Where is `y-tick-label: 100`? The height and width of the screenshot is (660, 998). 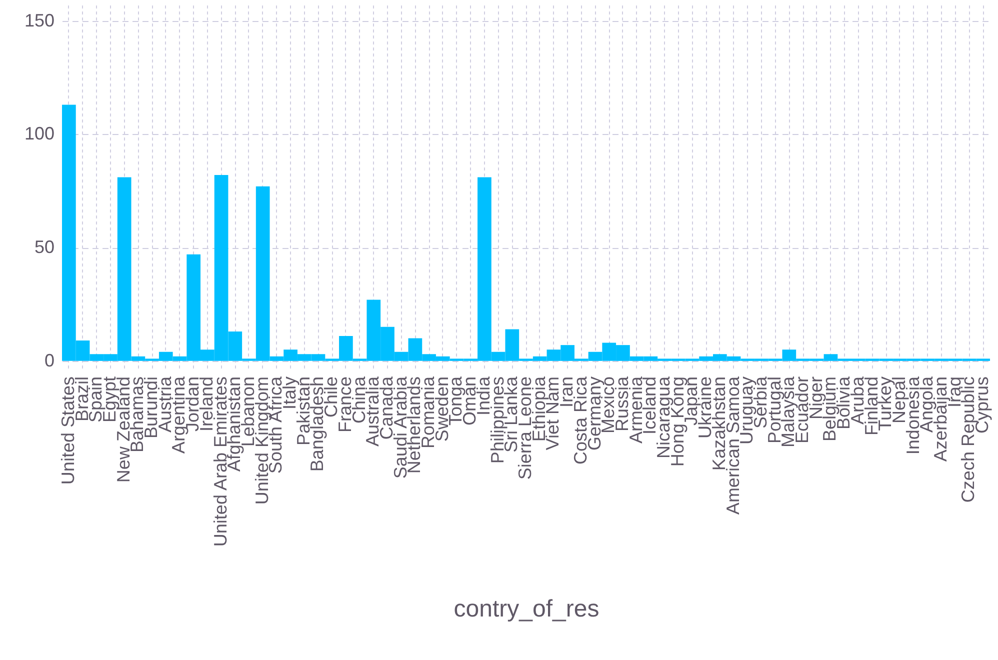 y-tick-label: 100 is located at coordinates (39, 134).